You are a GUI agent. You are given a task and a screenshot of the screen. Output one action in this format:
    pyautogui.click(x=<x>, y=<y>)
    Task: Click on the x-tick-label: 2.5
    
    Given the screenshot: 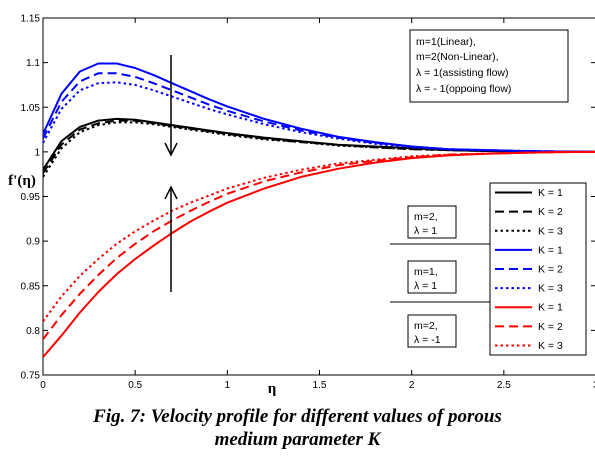 What is the action you would take?
    pyautogui.click(x=504, y=385)
    